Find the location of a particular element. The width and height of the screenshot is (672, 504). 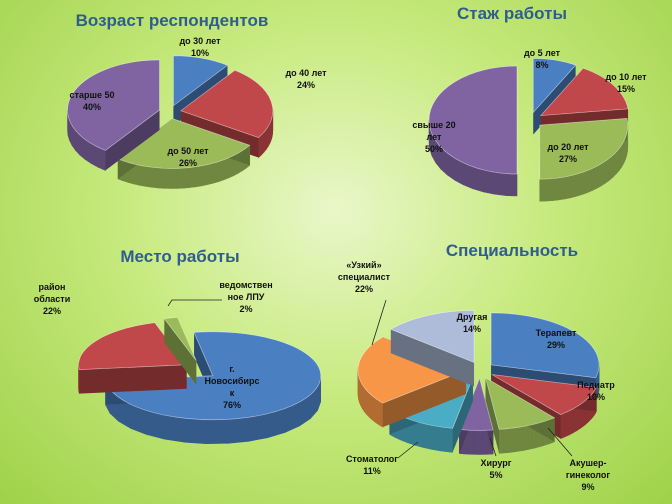

experience-slice-label-3: свыше 20 лет 50% is located at coordinates (433, 137).